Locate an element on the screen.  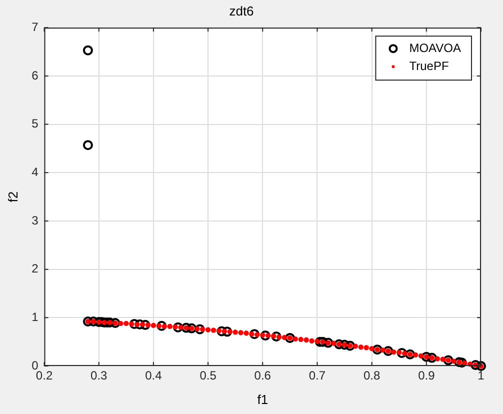
x-tick-label: 0.6 is located at coordinates (263, 375).